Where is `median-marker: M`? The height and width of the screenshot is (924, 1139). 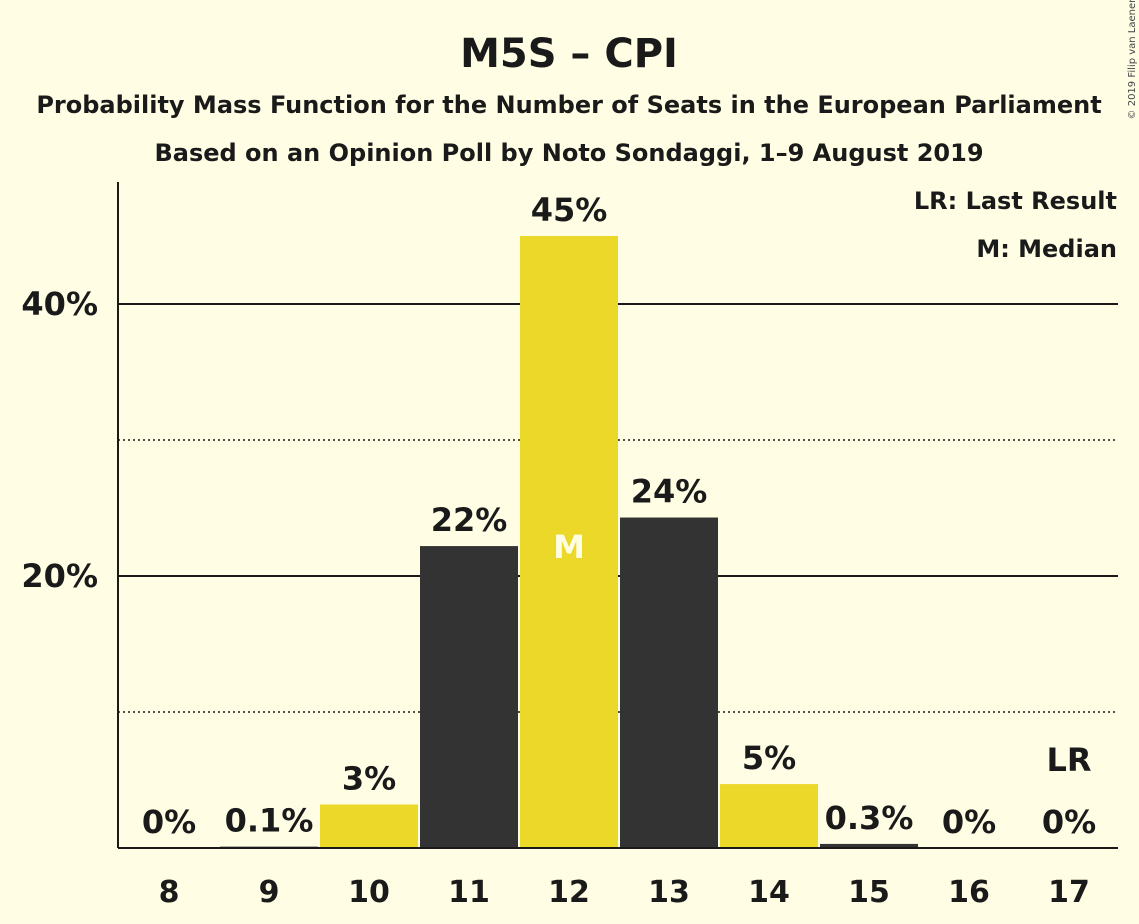
median-marker: M is located at coordinates (569, 547).